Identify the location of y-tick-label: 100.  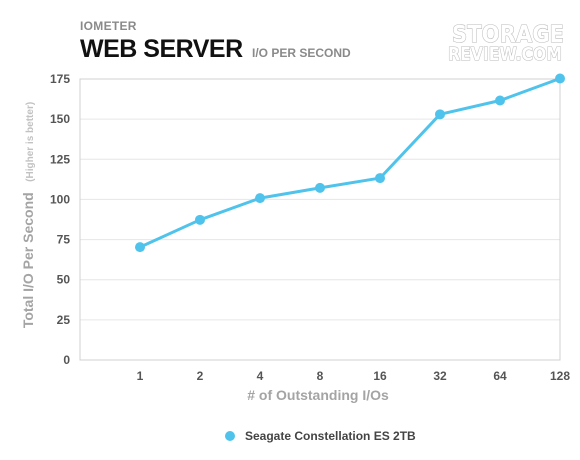
(60, 199).